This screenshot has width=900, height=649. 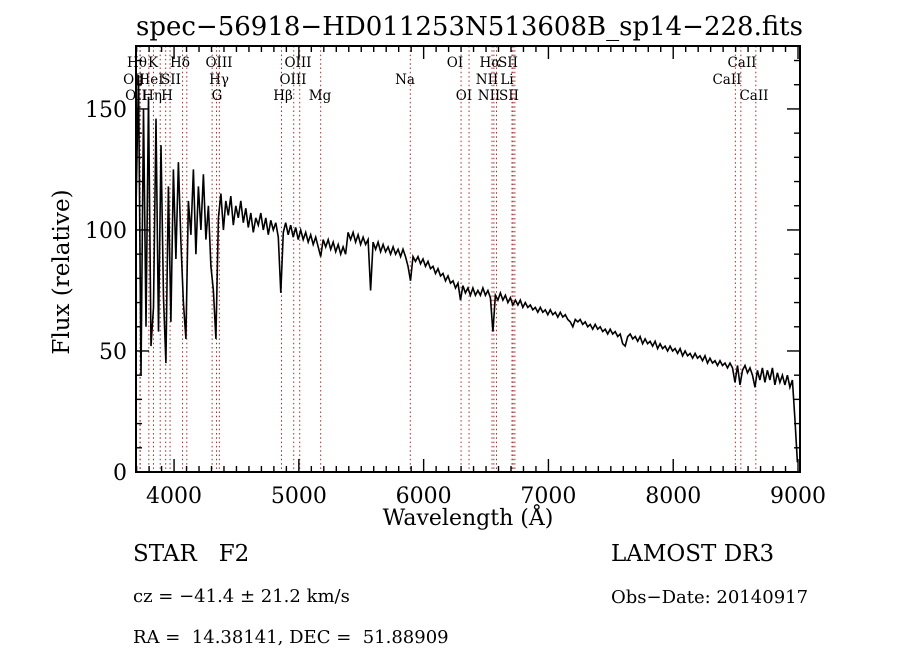 I want to click on y-tick-label: 150, so click(x=106, y=110).